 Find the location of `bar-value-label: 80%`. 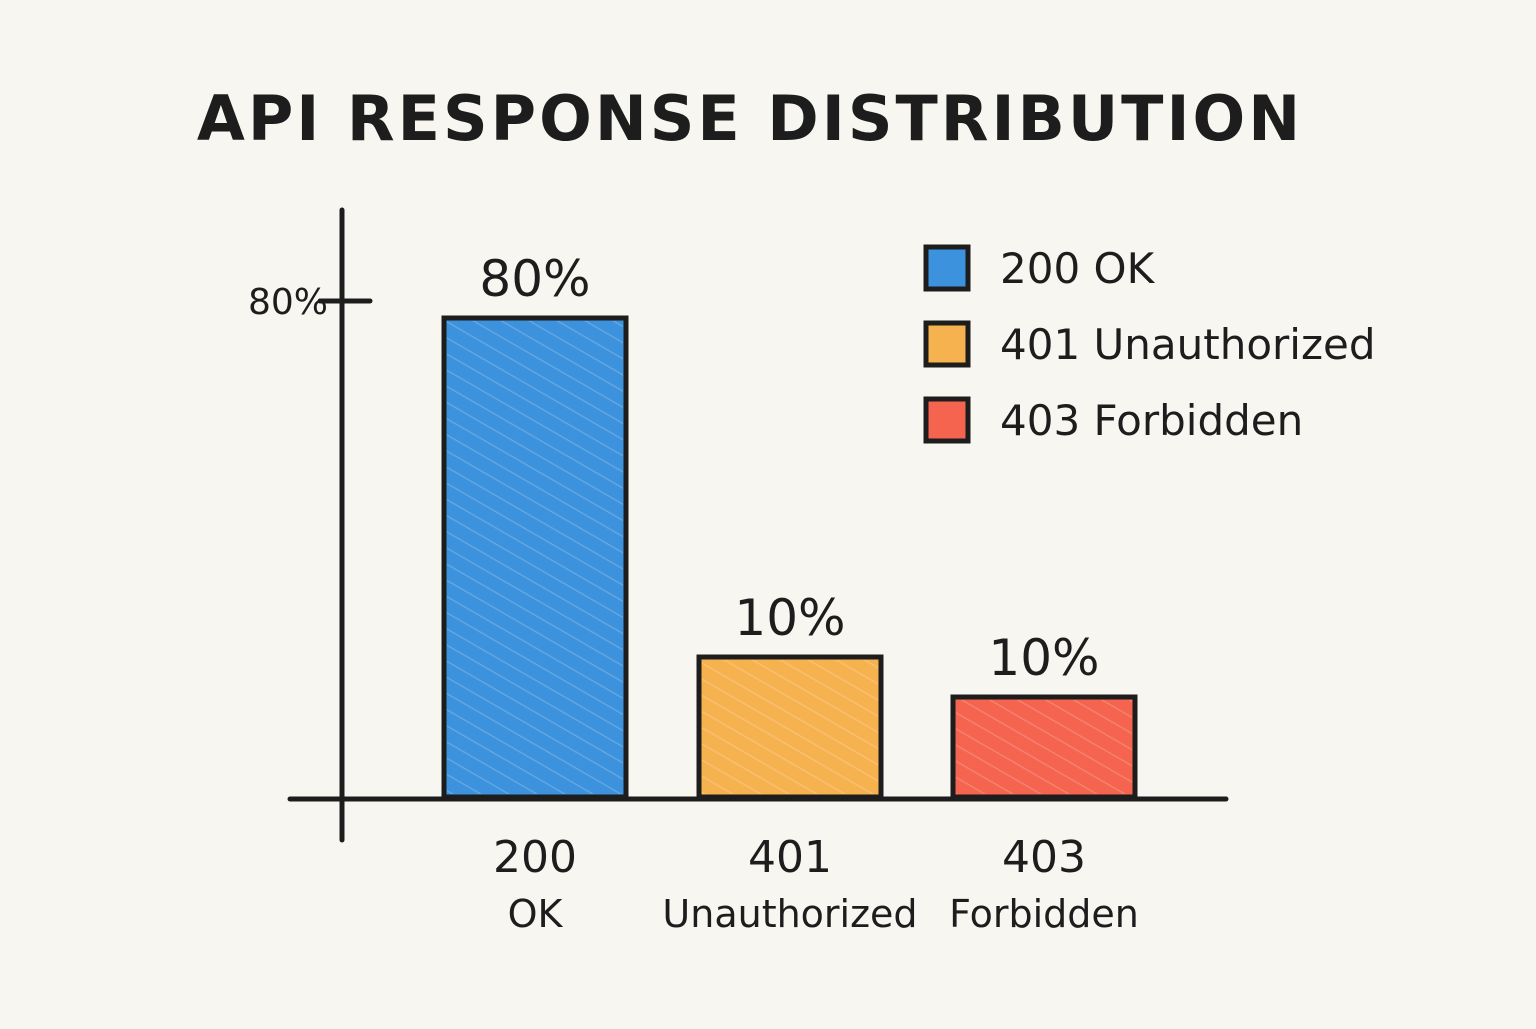

bar-value-label: 80% is located at coordinates (534, 279).